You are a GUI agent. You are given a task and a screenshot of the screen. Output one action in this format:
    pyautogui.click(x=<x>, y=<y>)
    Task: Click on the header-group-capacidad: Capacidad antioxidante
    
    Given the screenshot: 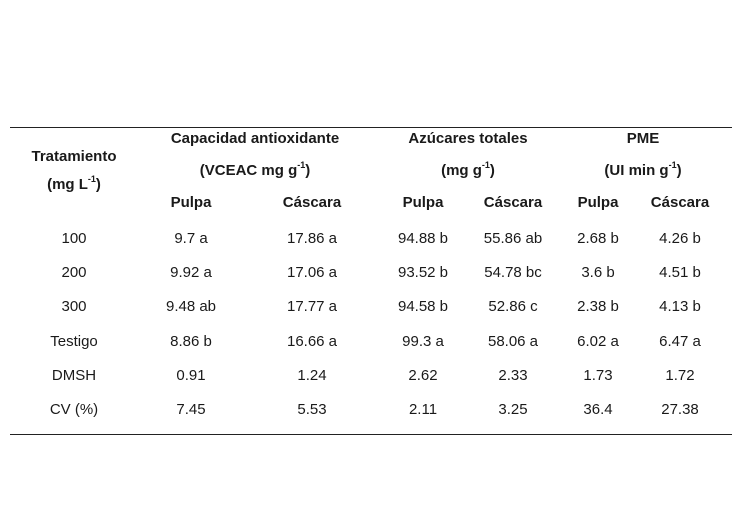 What is the action you would take?
    pyautogui.click(x=255, y=138)
    